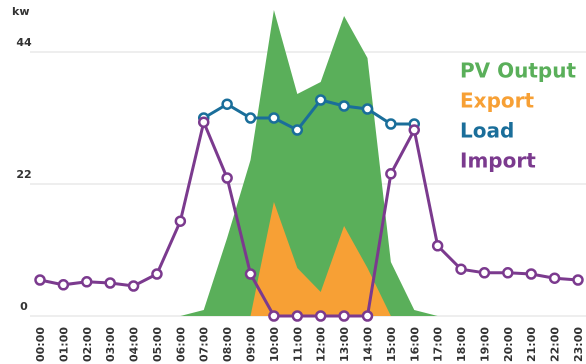 The width and height of the screenshot is (586, 364). Describe the element at coordinates (227, 344) in the screenshot. I see `x-tick-label: 08:00` at that location.